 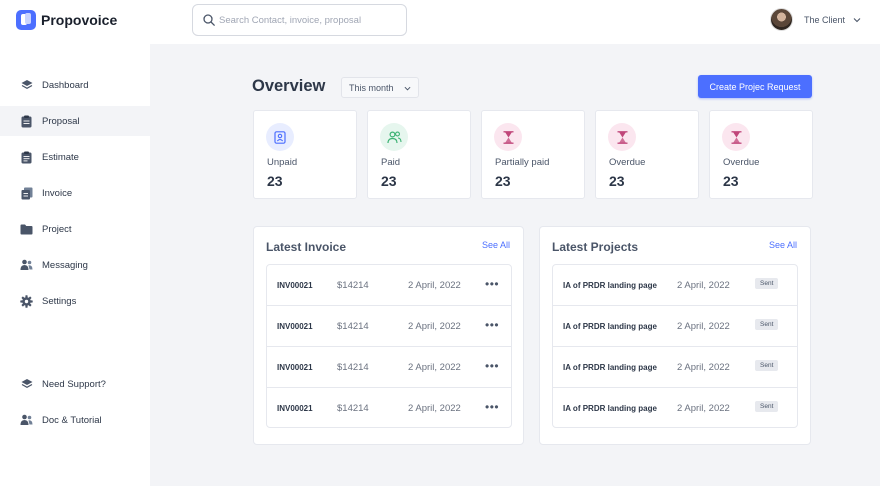 What do you see at coordinates (26, 193) in the screenshot?
I see `invoice-icon` at bounding box center [26, 193].